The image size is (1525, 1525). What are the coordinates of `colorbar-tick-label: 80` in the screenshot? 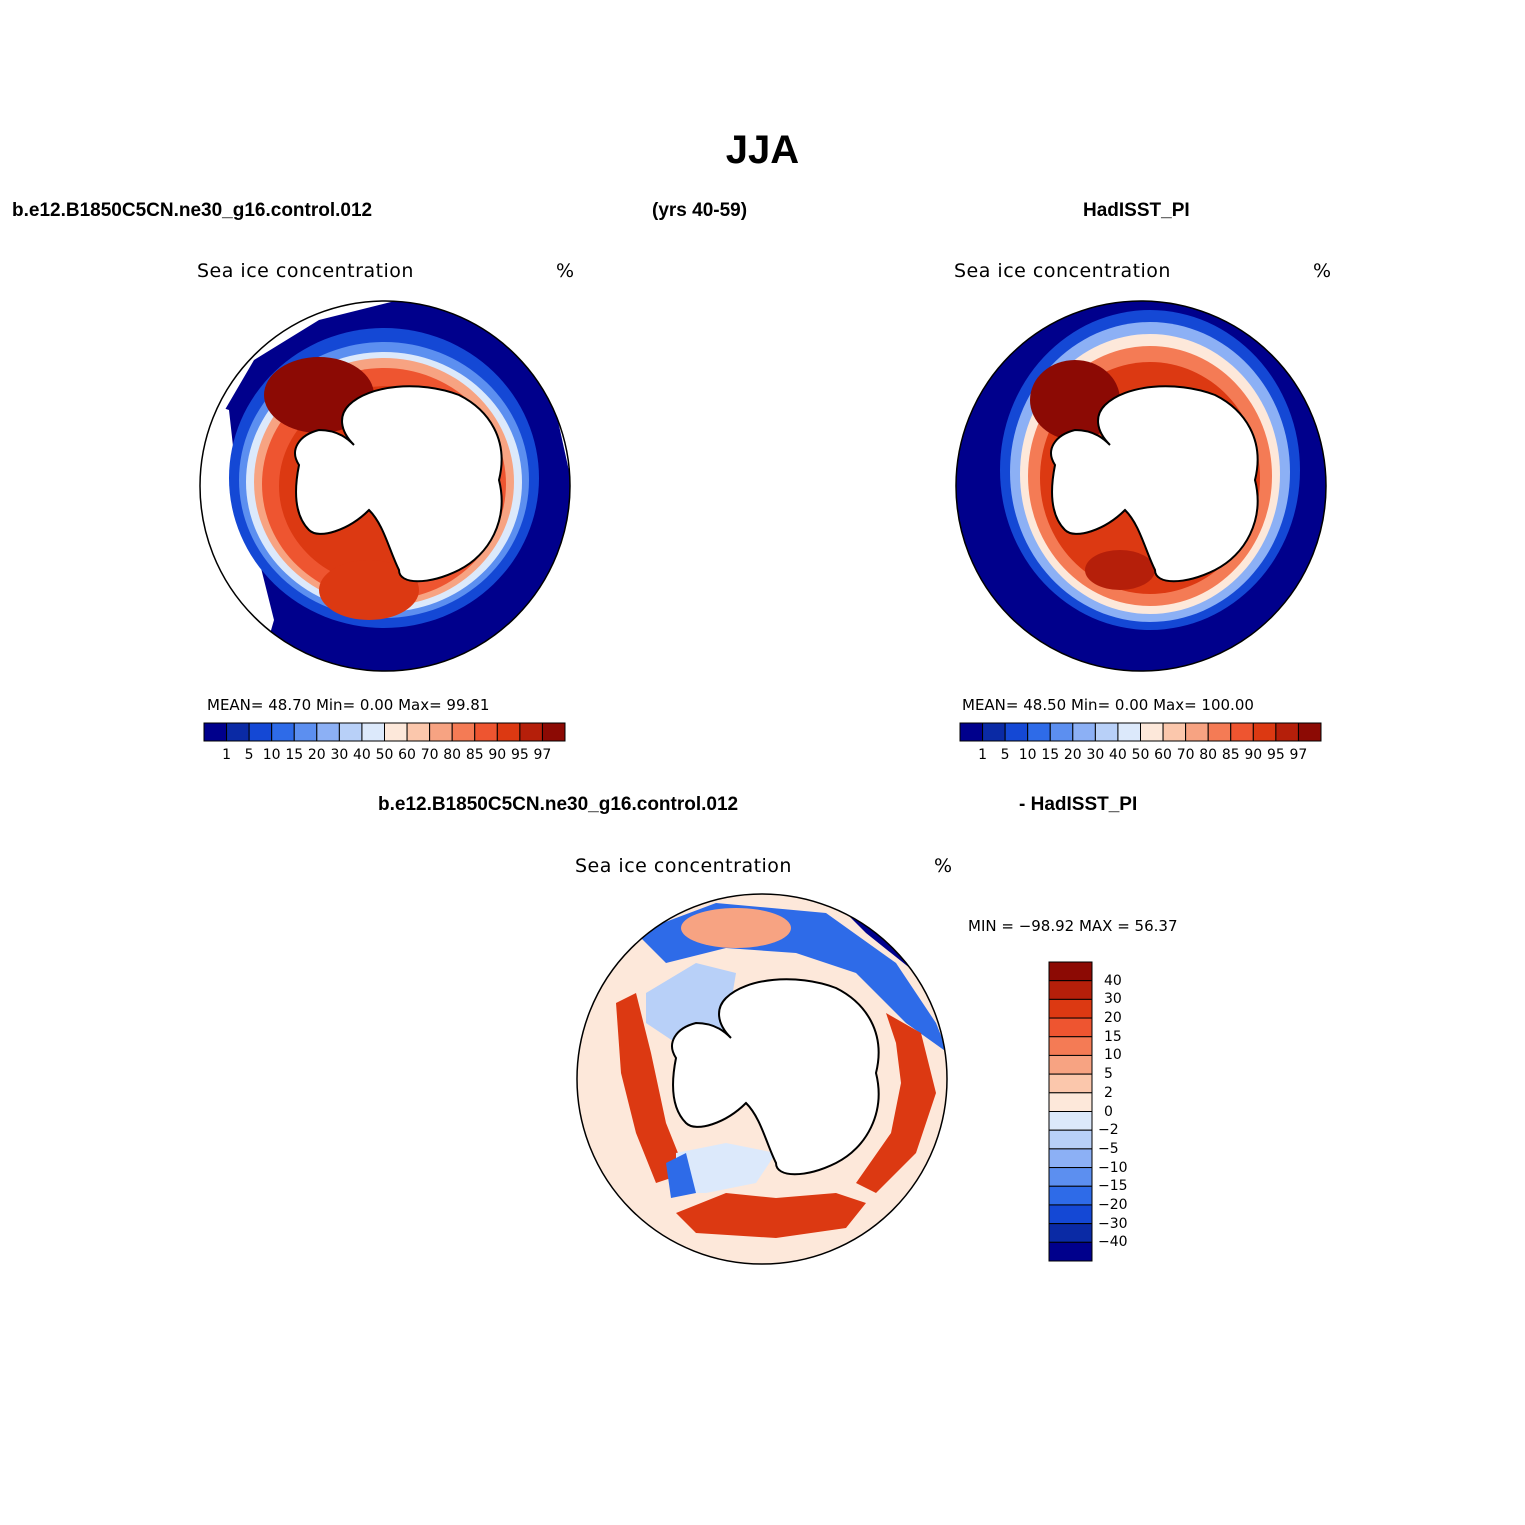 It's located at (452, 755).